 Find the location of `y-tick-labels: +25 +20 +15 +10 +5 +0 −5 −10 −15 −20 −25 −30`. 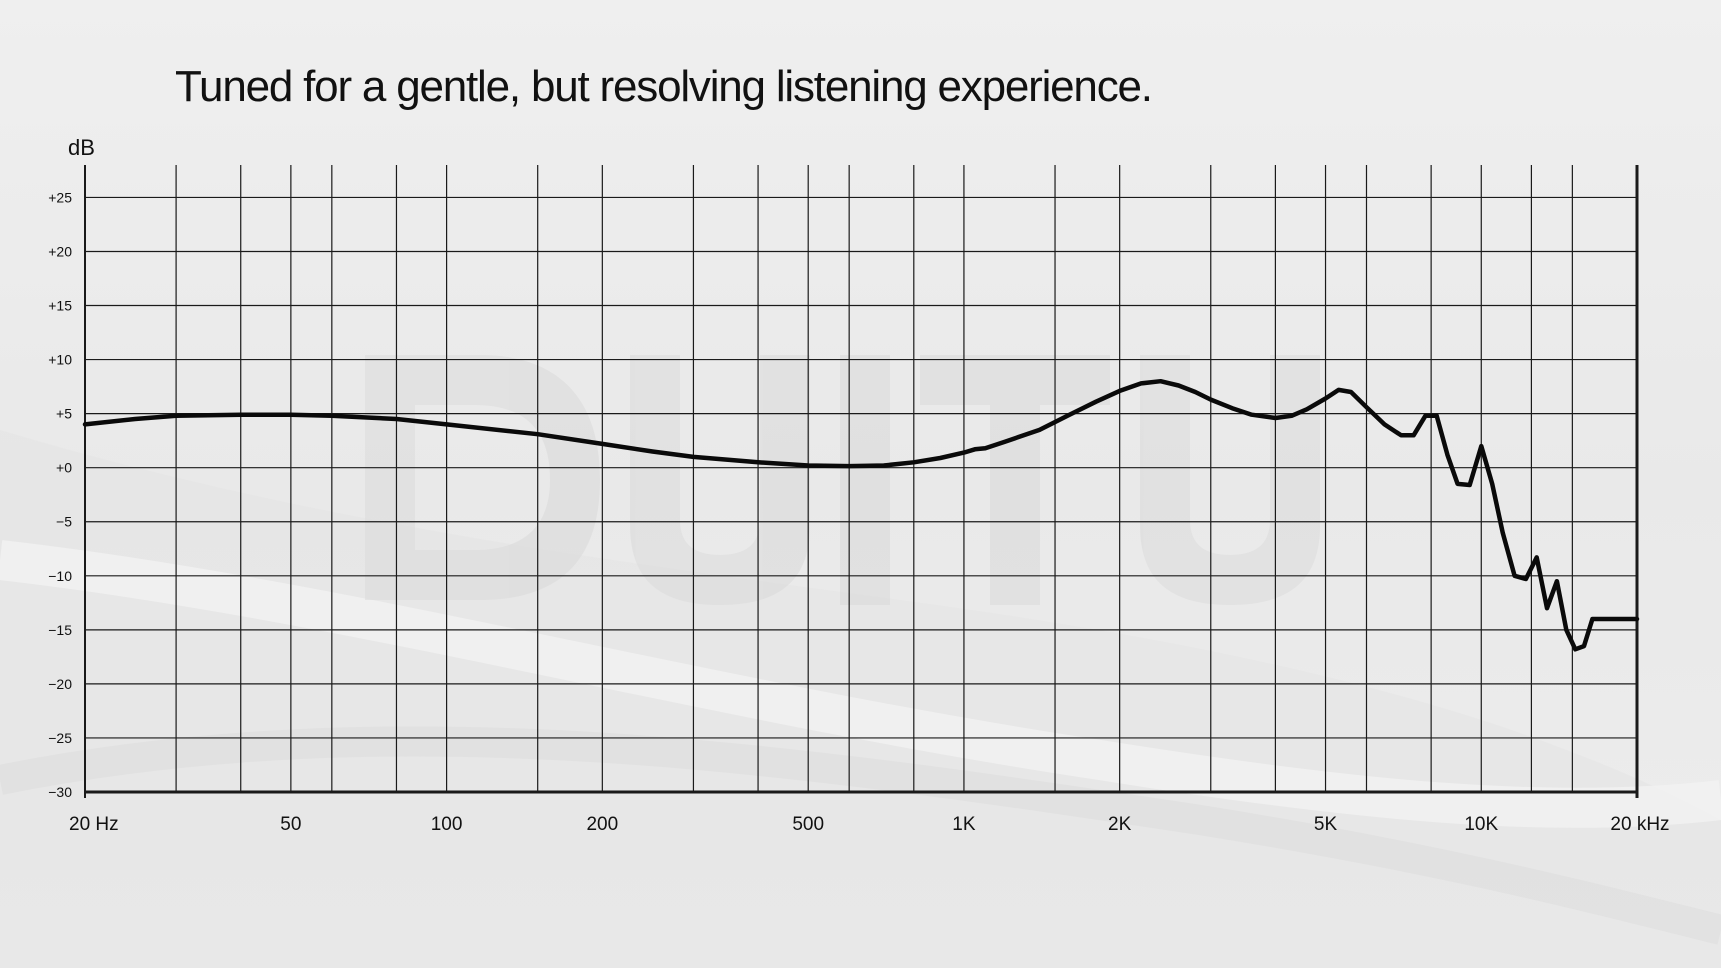

y-tick-labels: +25 +20 +15 +10 +5 +0 −5 −10 −15 −20 −25 −30 is located at coordinates (60, 494).